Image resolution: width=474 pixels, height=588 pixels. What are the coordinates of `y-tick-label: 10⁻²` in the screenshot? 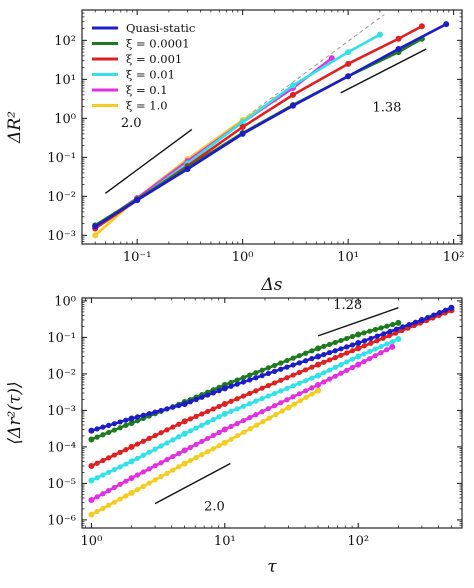 It's located at (61, 197).